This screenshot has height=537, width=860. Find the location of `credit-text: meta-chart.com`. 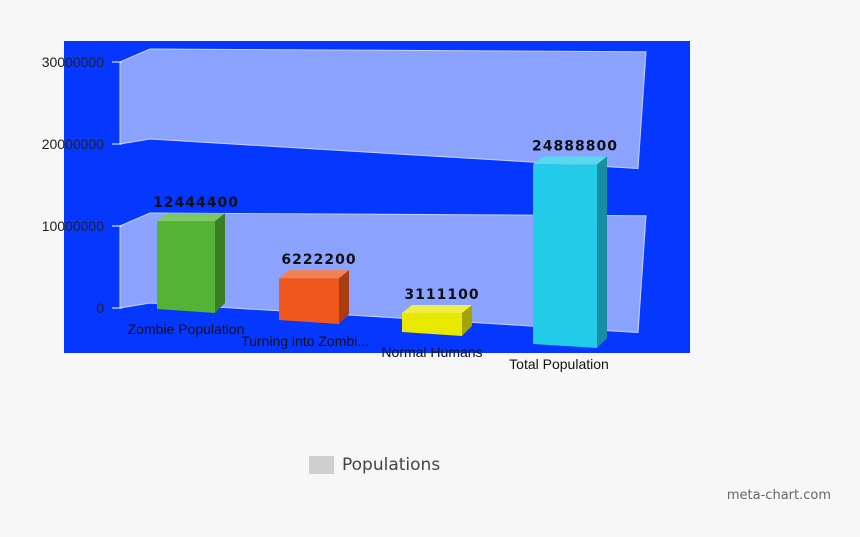

credit-text: meta-chart.com is located at coordinates (778, 495).